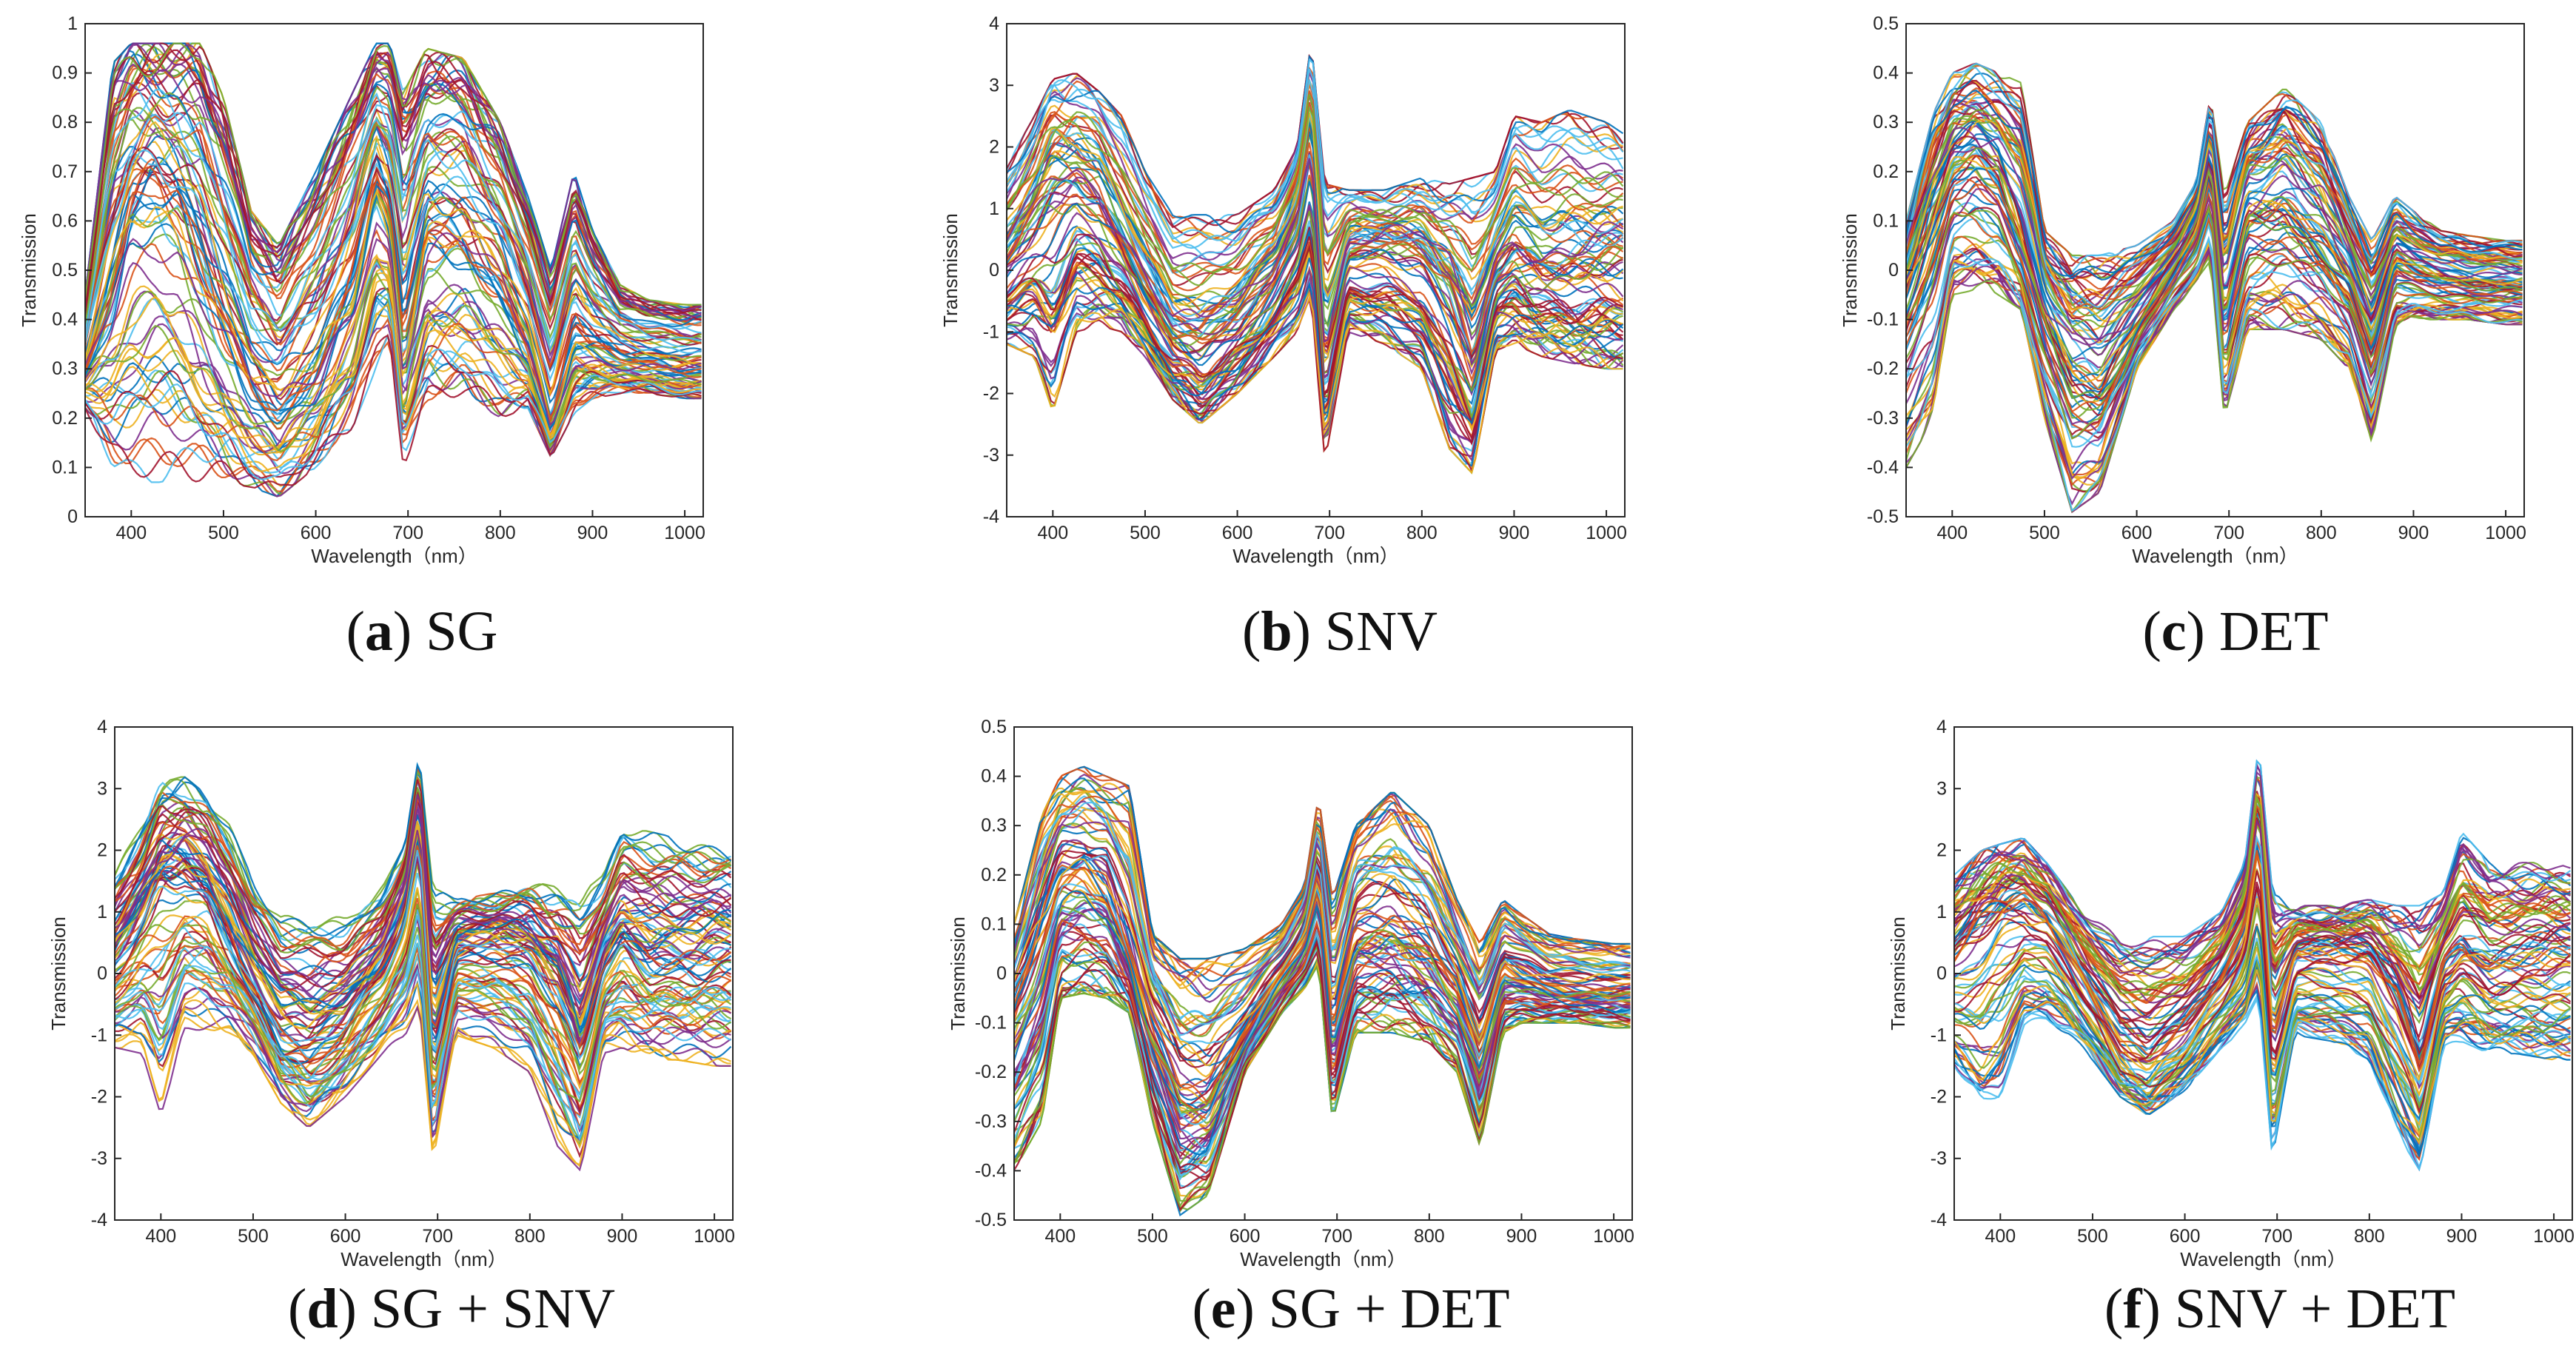 The image size is (2576, 1357). What do you see at coordinates (994, 776) in the screenshot?
I see `y-tick-label: 0.4` at bounding box center [994, 776].